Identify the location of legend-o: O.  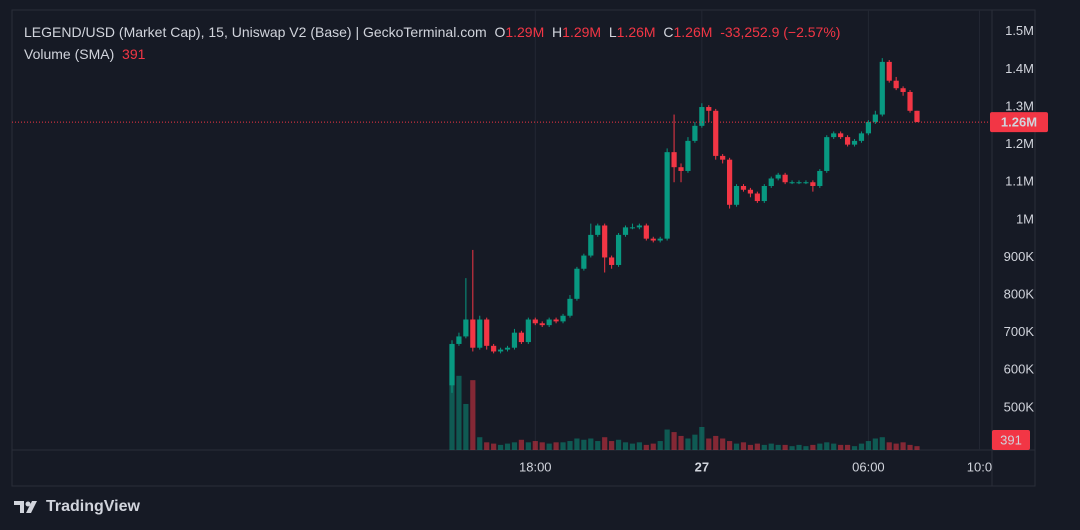
(500, 32).